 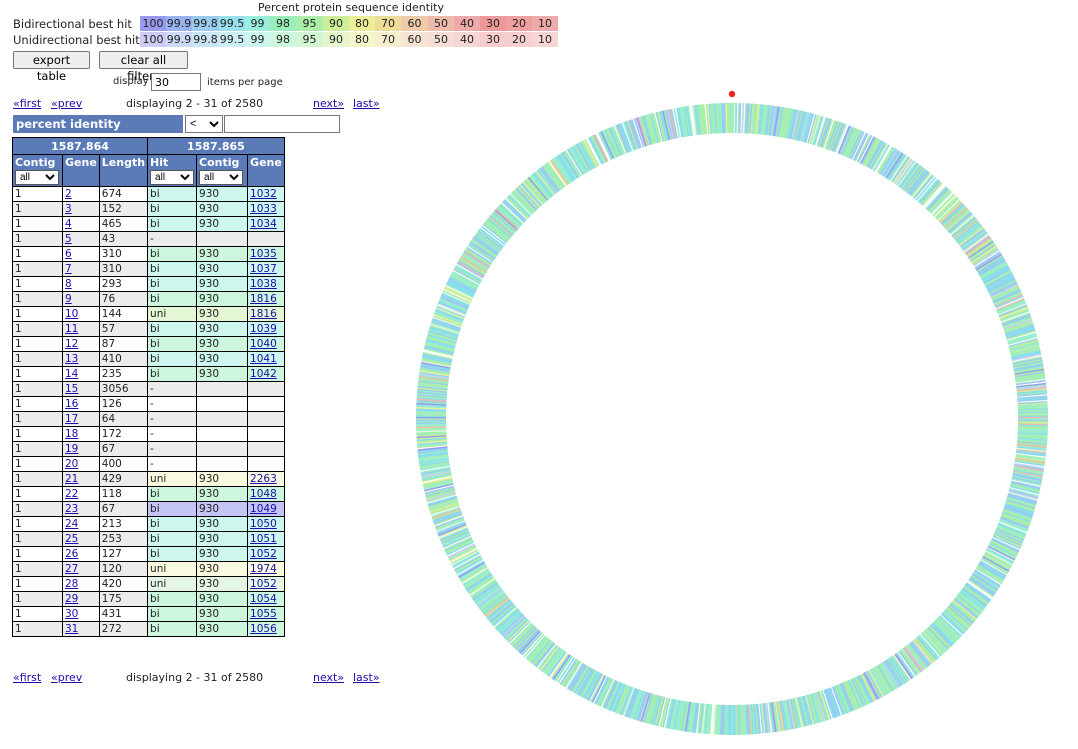 I want to click on contig-filter-select: all, so click(x=37, y=177).